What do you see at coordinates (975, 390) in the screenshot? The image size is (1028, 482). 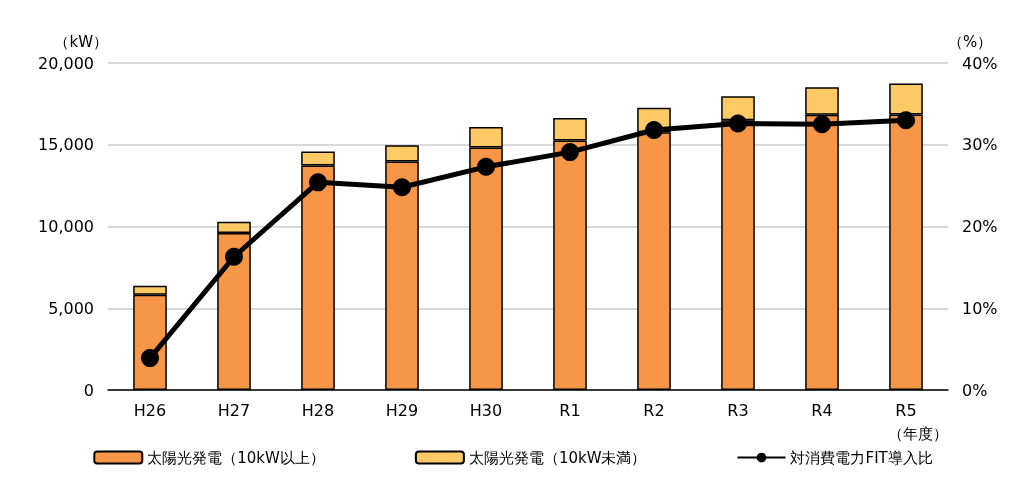 I see `y2-tick-label: 0%` at bounding box center [975, 390].